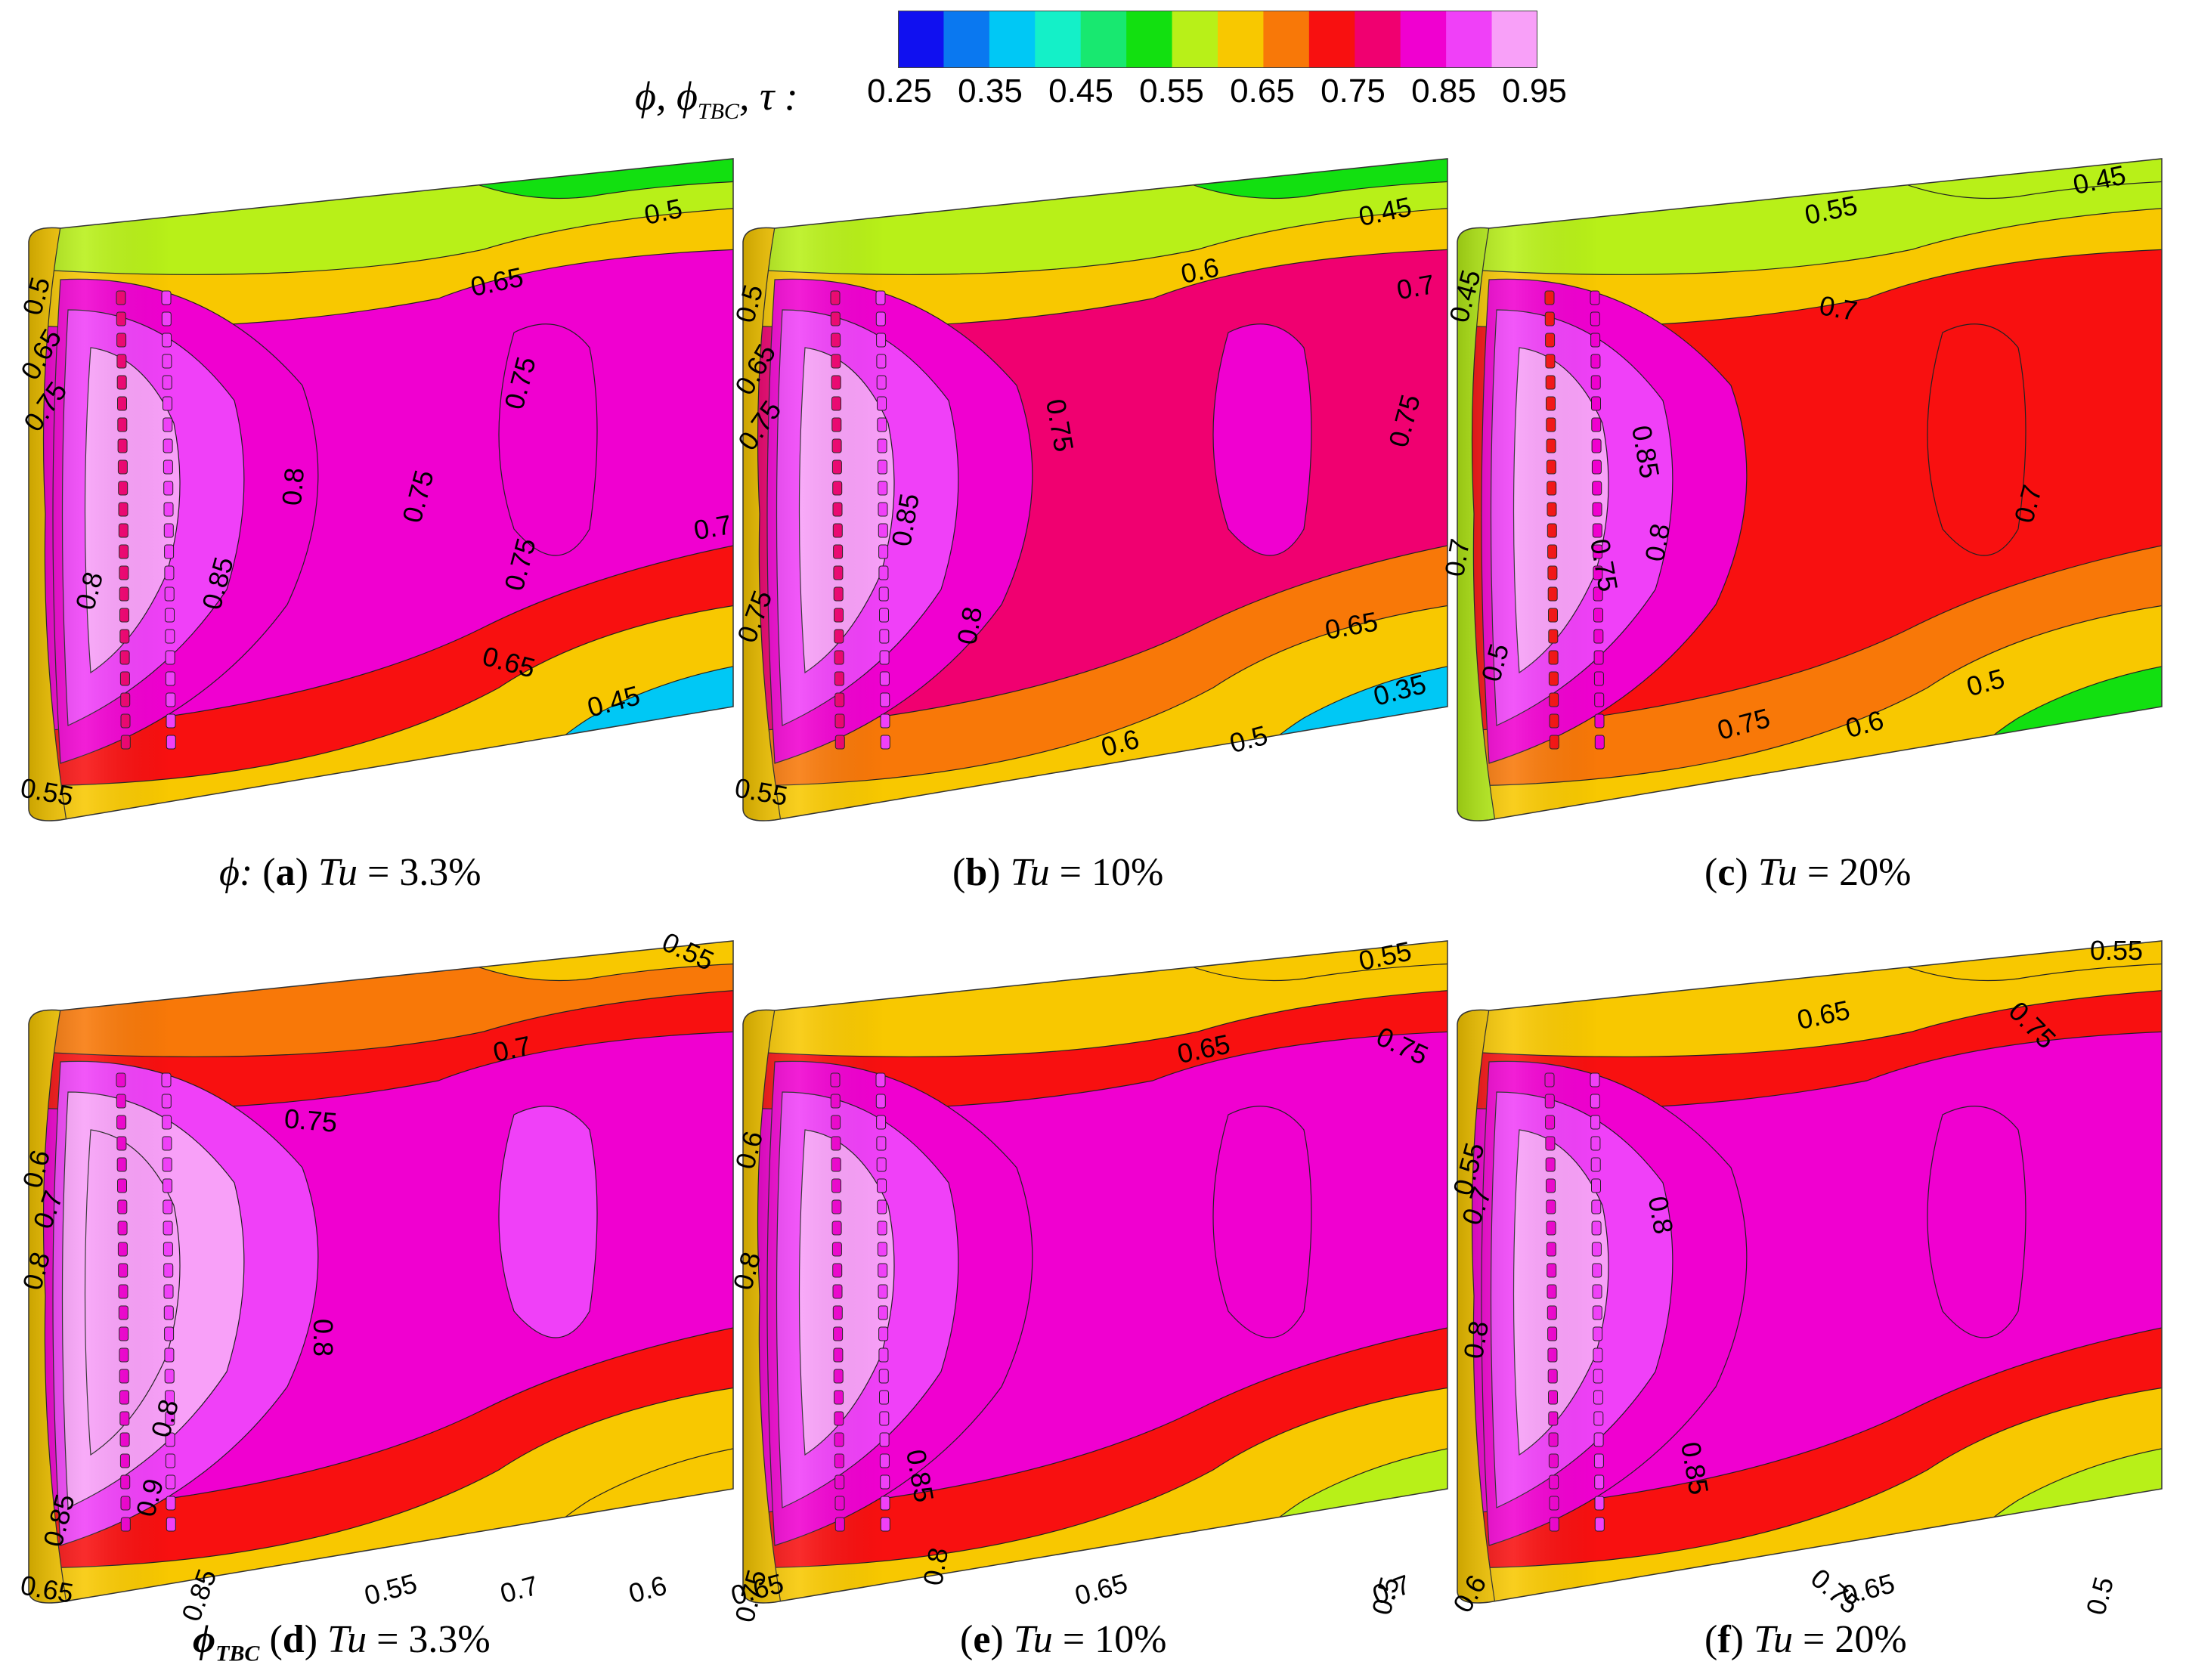 The width and height of the screenshot is (2189, 1680). I want to click on colorbar, so click(1217, 39).